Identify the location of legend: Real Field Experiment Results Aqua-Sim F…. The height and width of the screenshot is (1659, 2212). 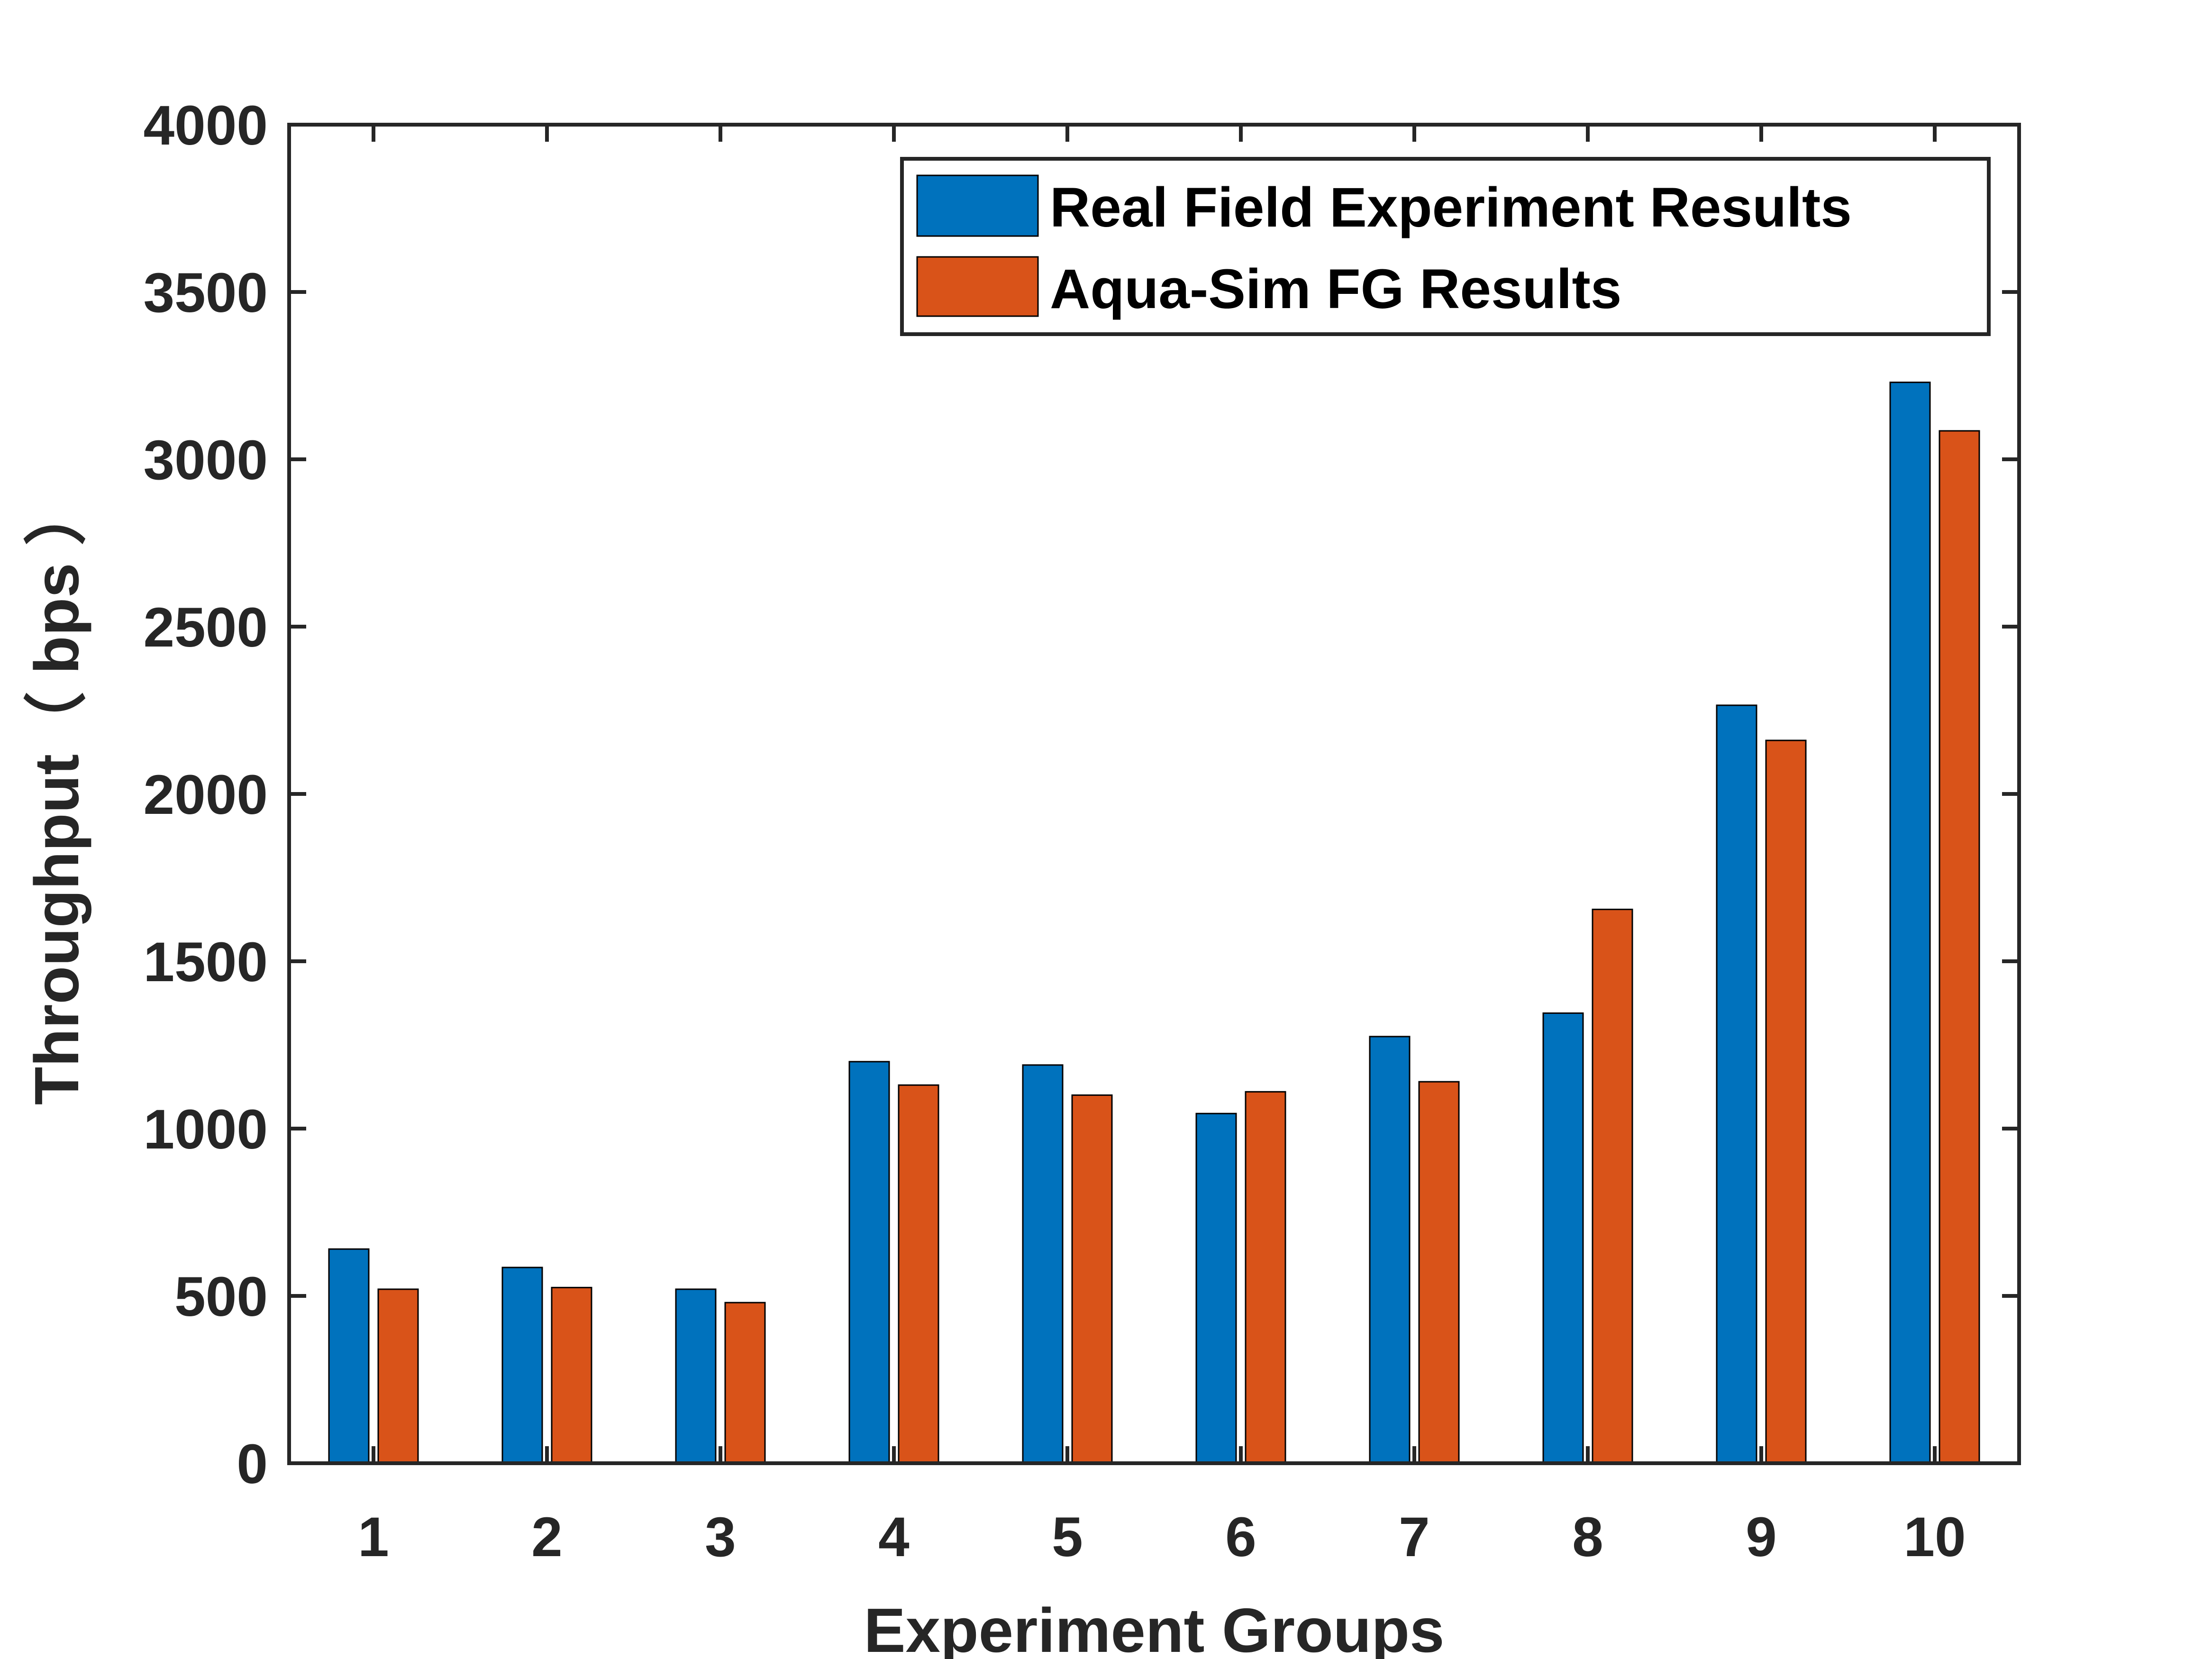
(1445, 246).